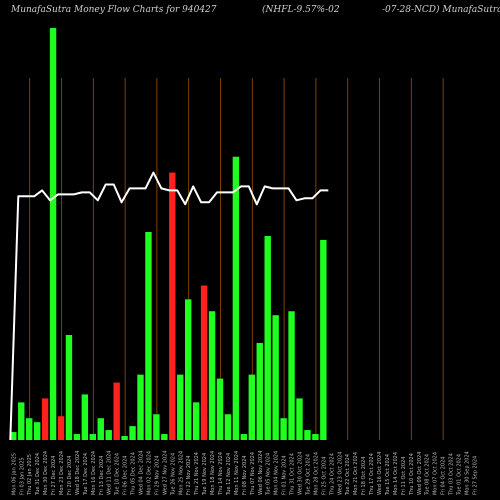 This screenshot has height=500, width=500. I want to click on chart-title-middle: (NHFL-9.57%-02, so click(301, 10).